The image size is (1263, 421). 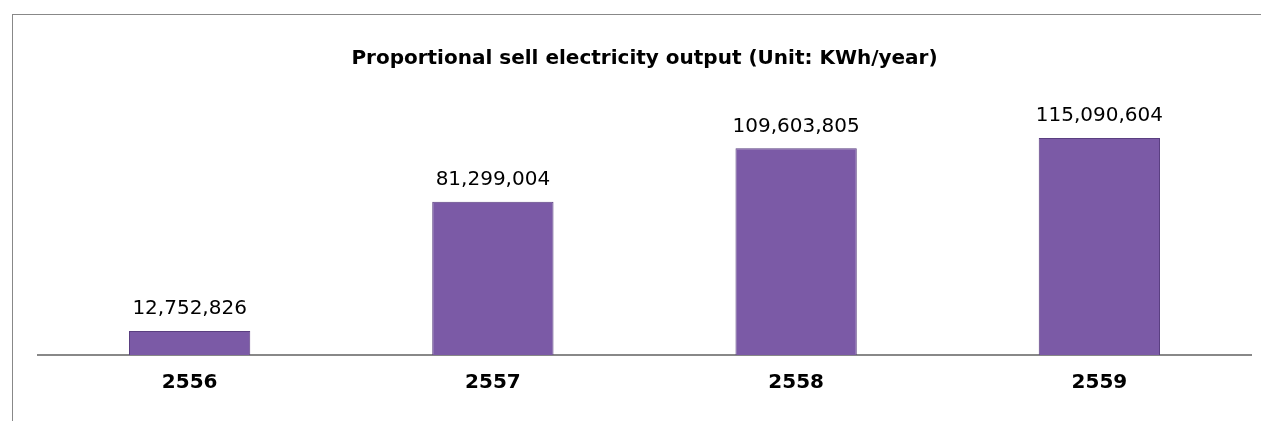 I want to click on data-label: 115,090,604, so click(x=1099, y=114).